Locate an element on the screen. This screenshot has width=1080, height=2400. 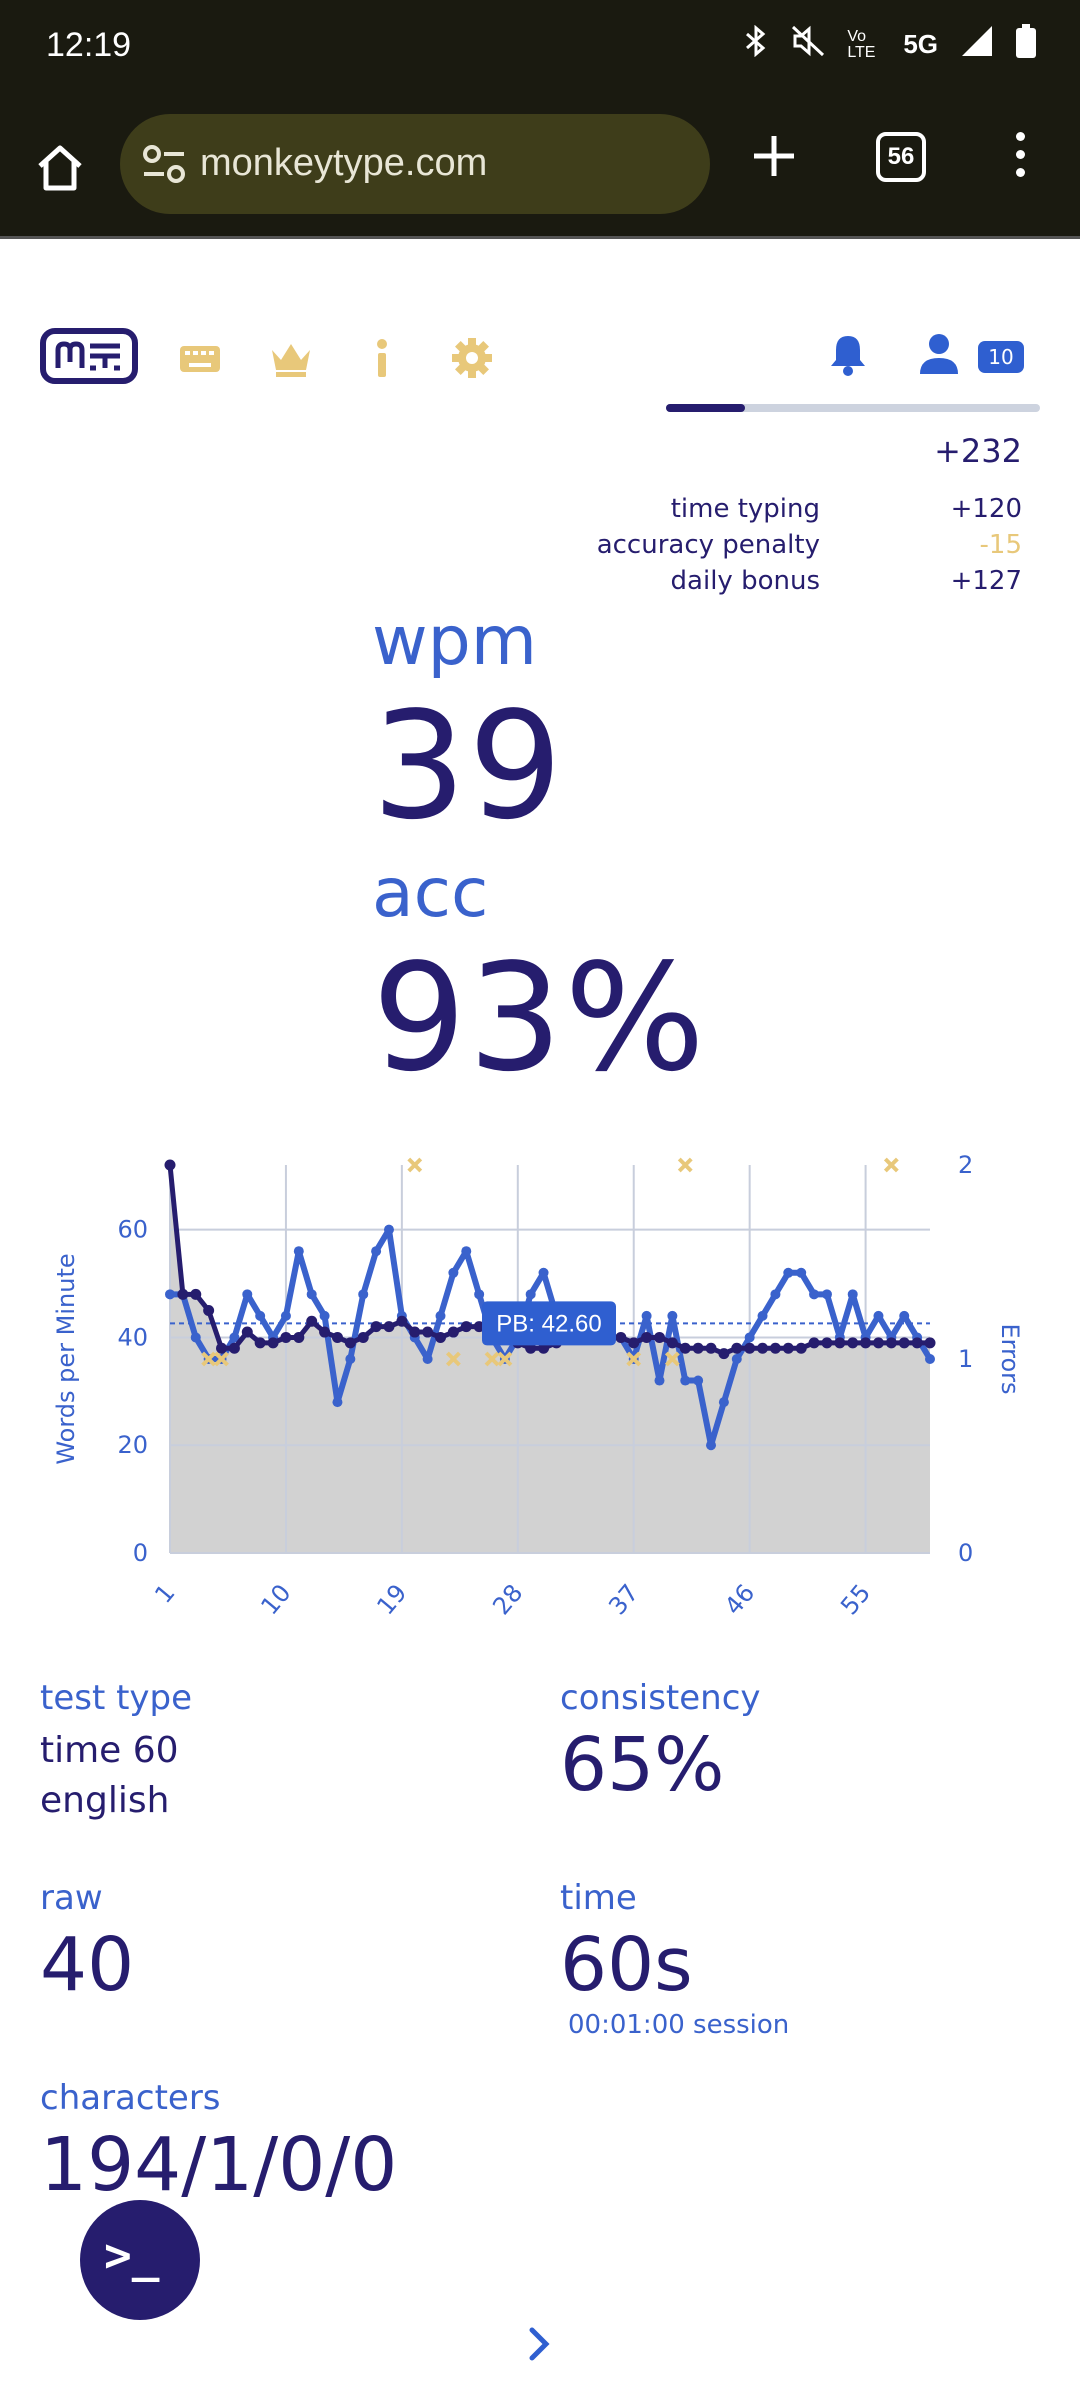
signal-icon is located at coordinates (977, 44).